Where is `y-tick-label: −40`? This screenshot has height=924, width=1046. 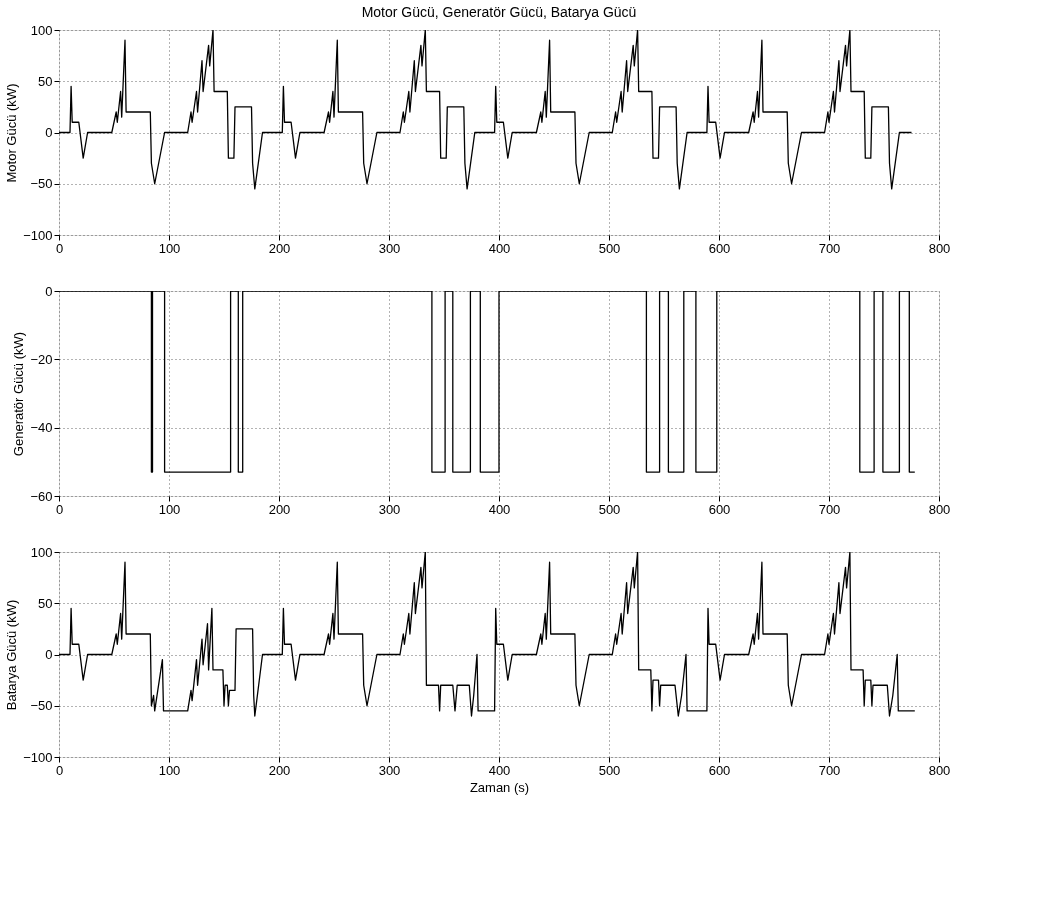
y-tick-label: −40 is located at coordinates (41, 428).